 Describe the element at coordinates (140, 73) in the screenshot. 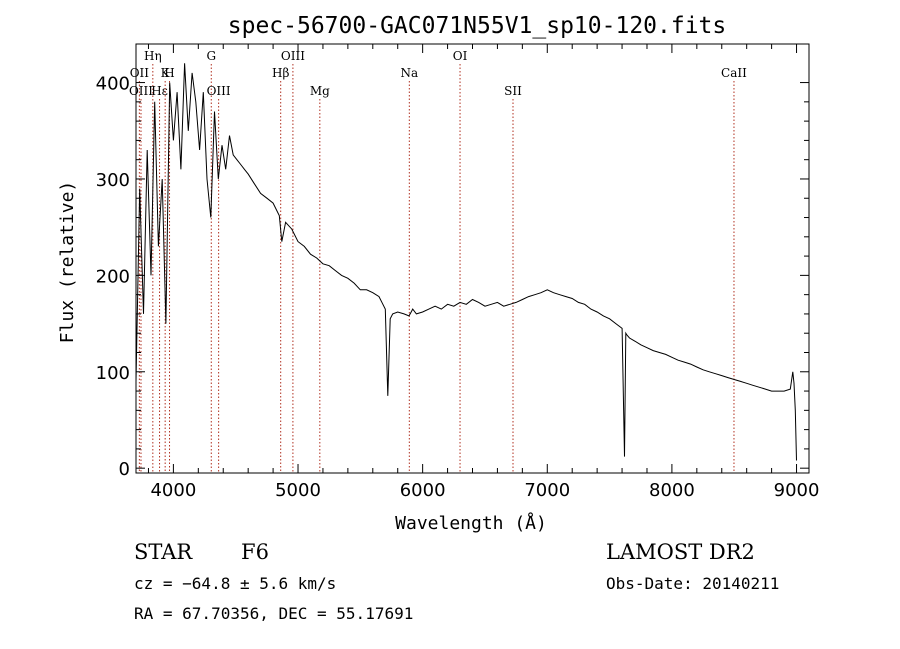

I see `marker-label: OII` at that location.